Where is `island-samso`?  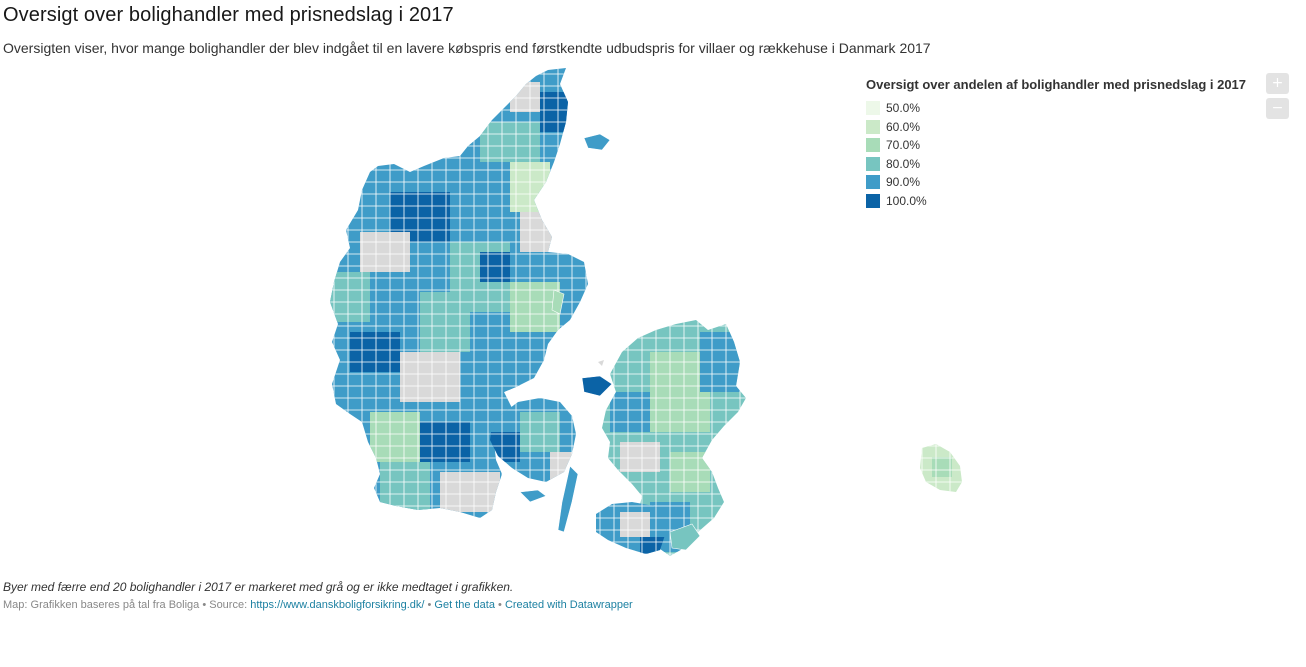 island-samso is located at coordinates (558, 302).